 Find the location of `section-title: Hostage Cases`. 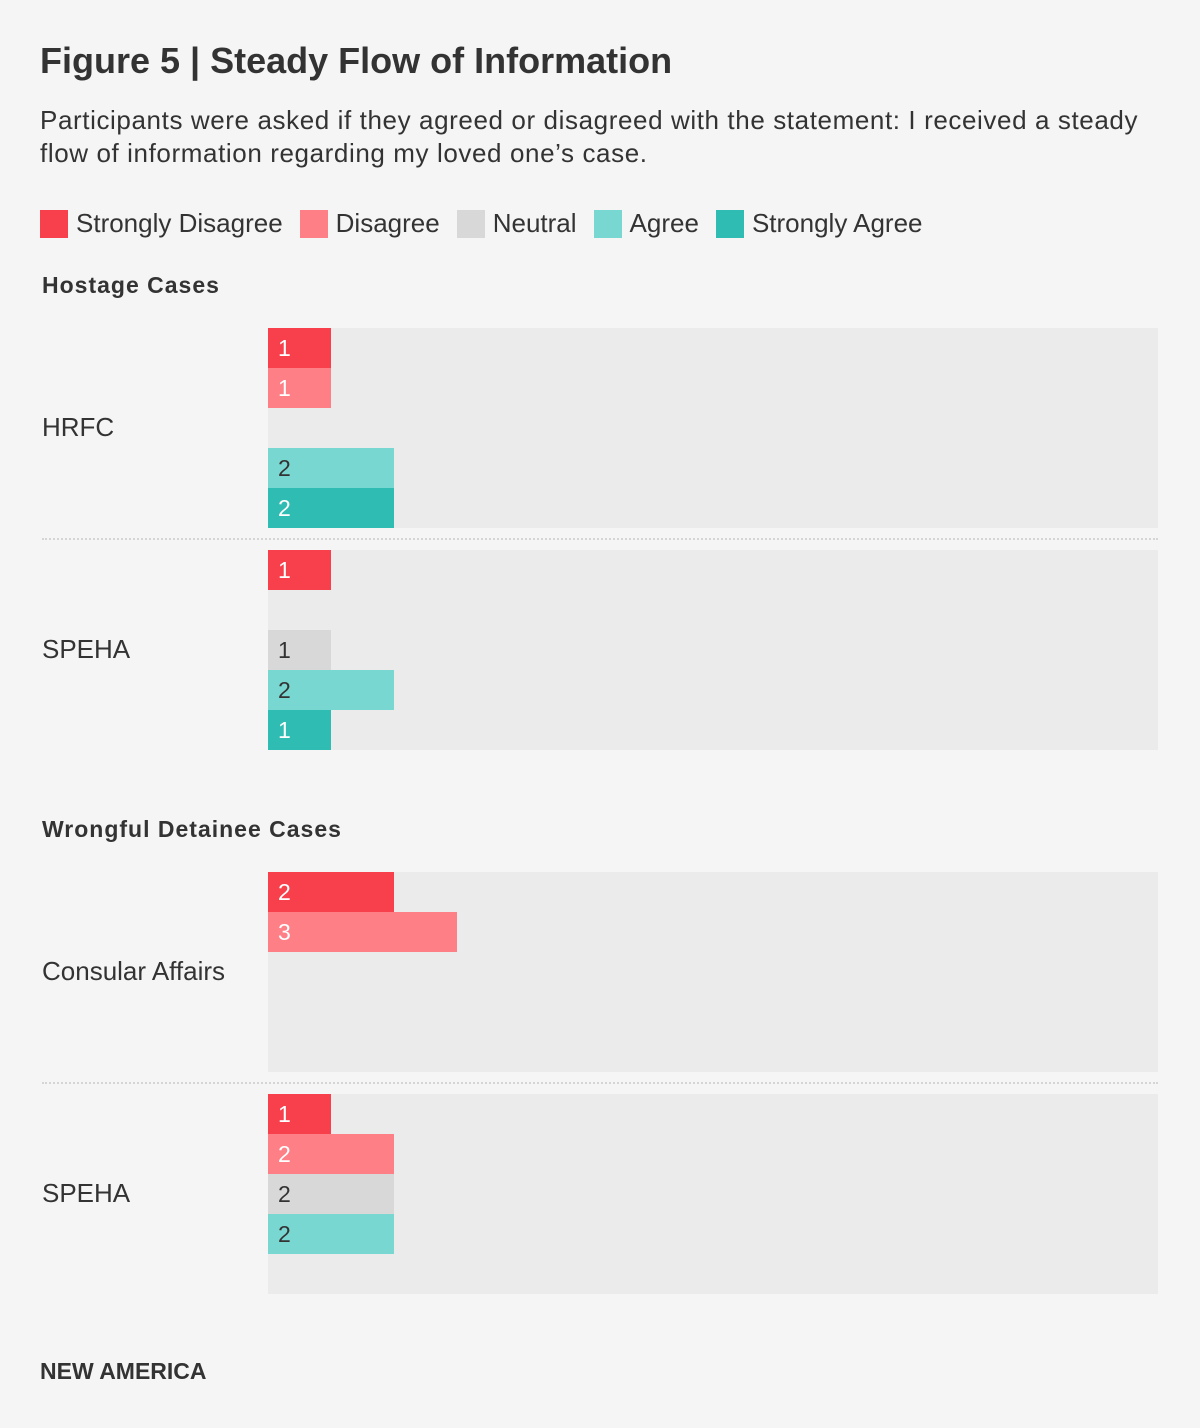

section-title: Hostage Cases is located at coordinates (131, 285).